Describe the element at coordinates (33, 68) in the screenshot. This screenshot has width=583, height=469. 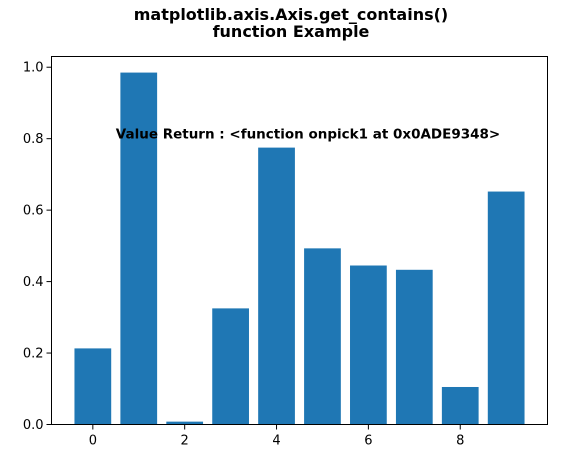
I see `y-tick-label-5: 1.0` at that location.